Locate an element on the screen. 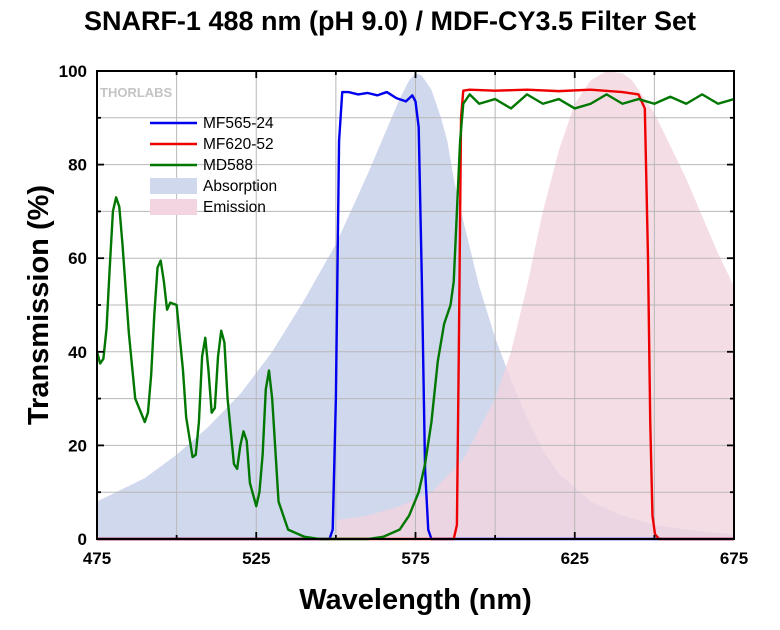 The height and width of the screenshot is (630, 780). x-tick-label: 475 is located at coordinates (97, 558).